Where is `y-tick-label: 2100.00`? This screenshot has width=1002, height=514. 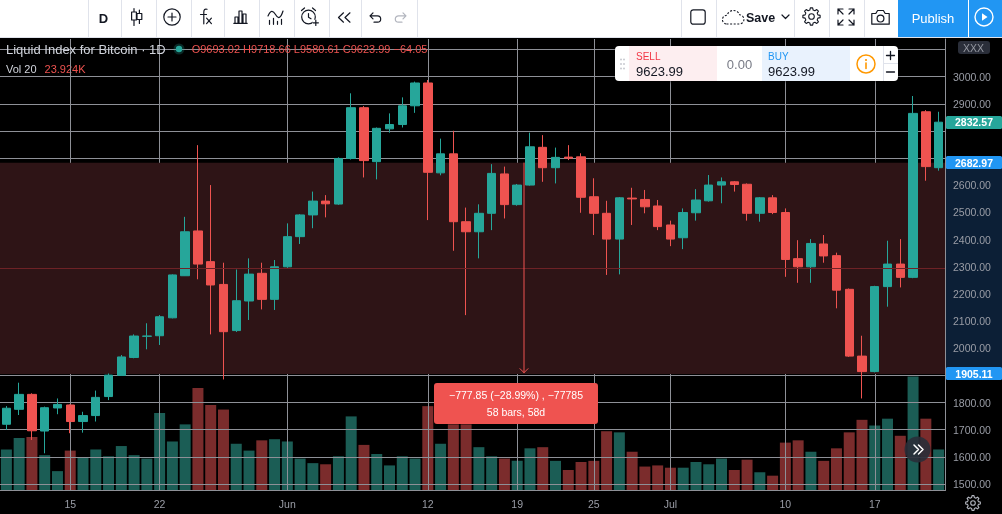
y-tick-label: 2100.00 is located at coordinates (972, 321).